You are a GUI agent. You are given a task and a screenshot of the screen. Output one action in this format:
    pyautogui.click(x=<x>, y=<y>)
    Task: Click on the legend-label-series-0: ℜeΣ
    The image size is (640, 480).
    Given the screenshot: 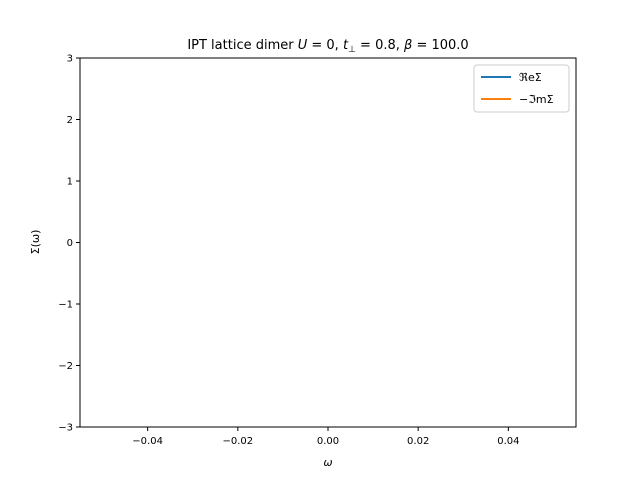 What is the action you would take?
    pyautogui.click(x=530, y=77)
    